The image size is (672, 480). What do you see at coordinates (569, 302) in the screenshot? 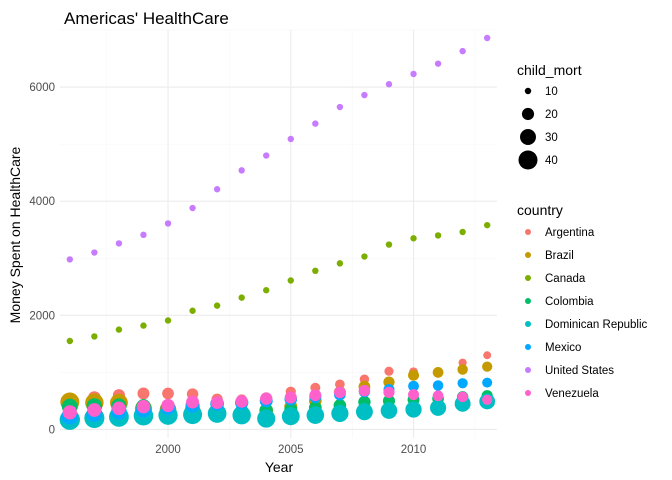
I see `color-legend-label: Colombia` at bounding box center [569, 302].